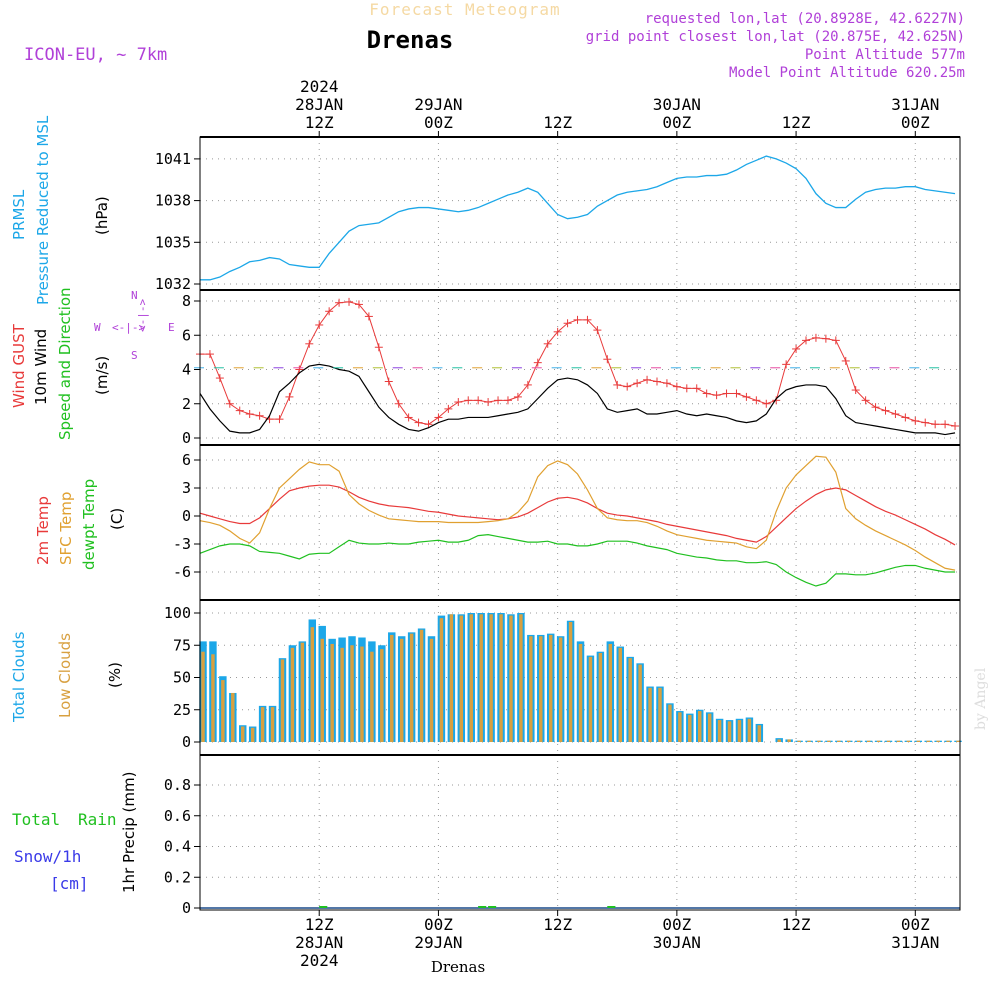 This screenshot has height=1005, width=1000. What do you see at coordinates (847, 73) in the screenshot?
I see `model-altitude: Model Point Altitude 620.25m` at bounding box center [847, 73].